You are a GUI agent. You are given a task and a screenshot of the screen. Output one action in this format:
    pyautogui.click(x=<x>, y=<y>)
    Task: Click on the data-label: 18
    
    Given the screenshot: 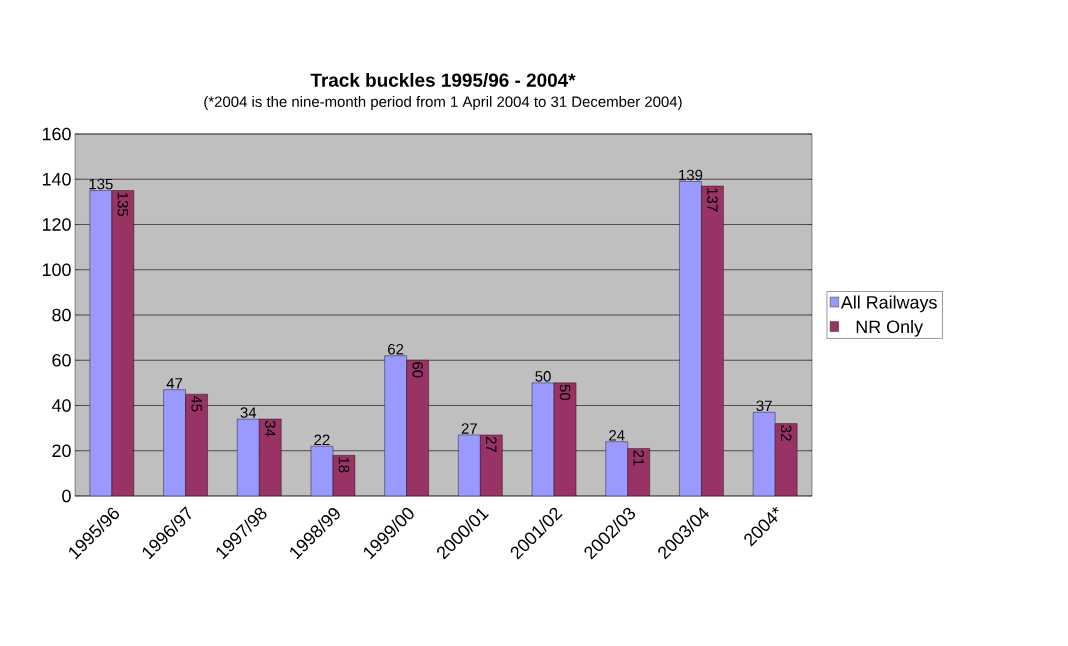 What is the action you would take?
    pyautogui.click(x=344, y=465)
    